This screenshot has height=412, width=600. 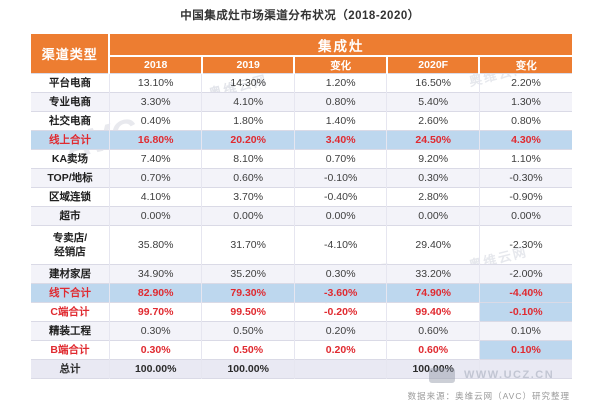 What do you see at coordinates (70, 245) in the screenshot?
I see `row-label: 专卖店/ 经销店` at bounding box center [70, 245].